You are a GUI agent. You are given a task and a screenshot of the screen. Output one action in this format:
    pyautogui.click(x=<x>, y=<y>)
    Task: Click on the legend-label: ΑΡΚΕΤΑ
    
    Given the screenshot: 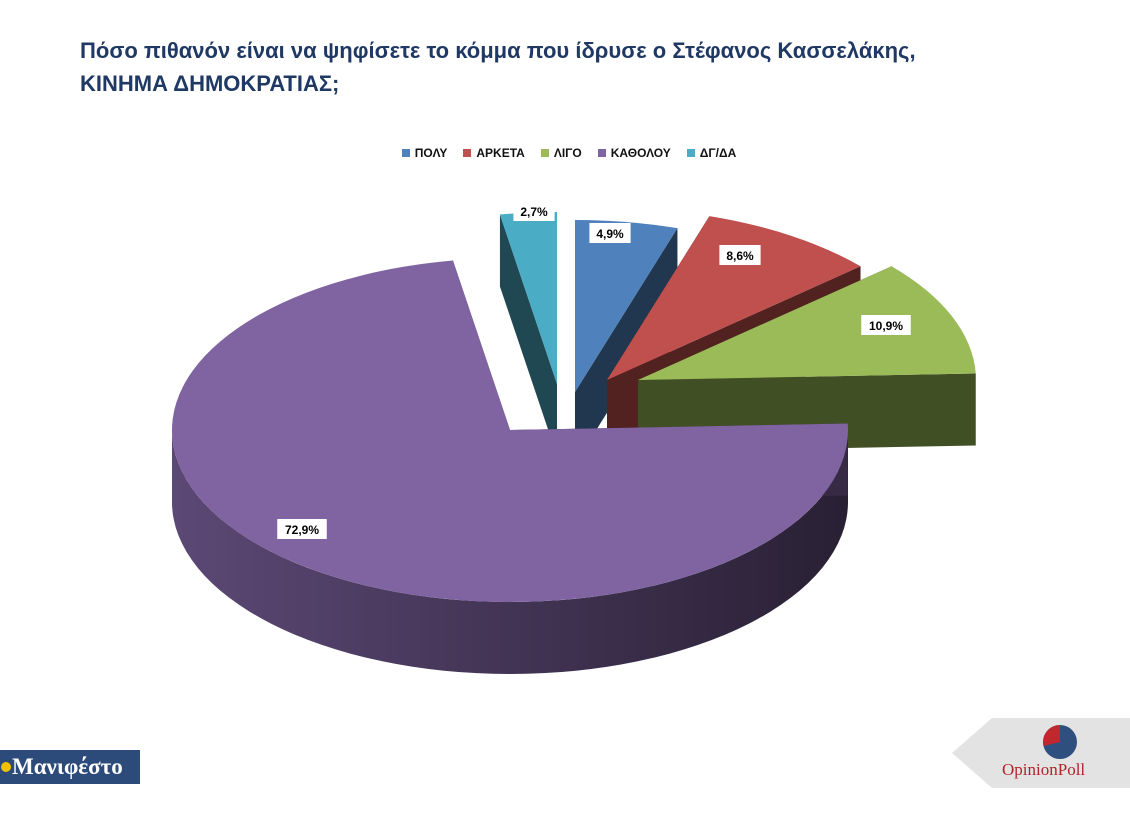 What is the action you would take?
    pyautogui.click(x=500, y=153)
    